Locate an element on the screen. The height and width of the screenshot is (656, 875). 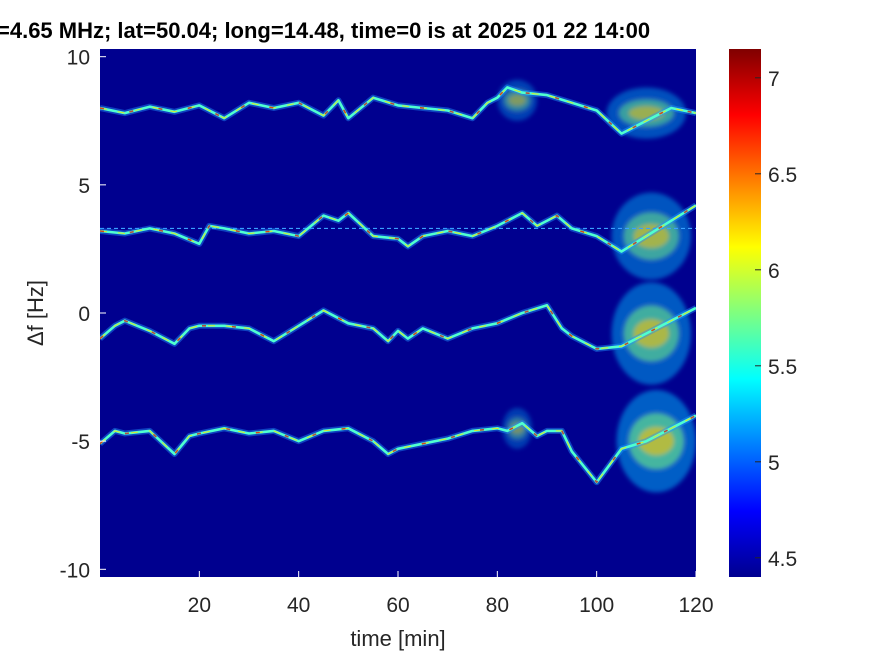
colorbar-tick-label: 4.5 is located at coordinates (782, 559).